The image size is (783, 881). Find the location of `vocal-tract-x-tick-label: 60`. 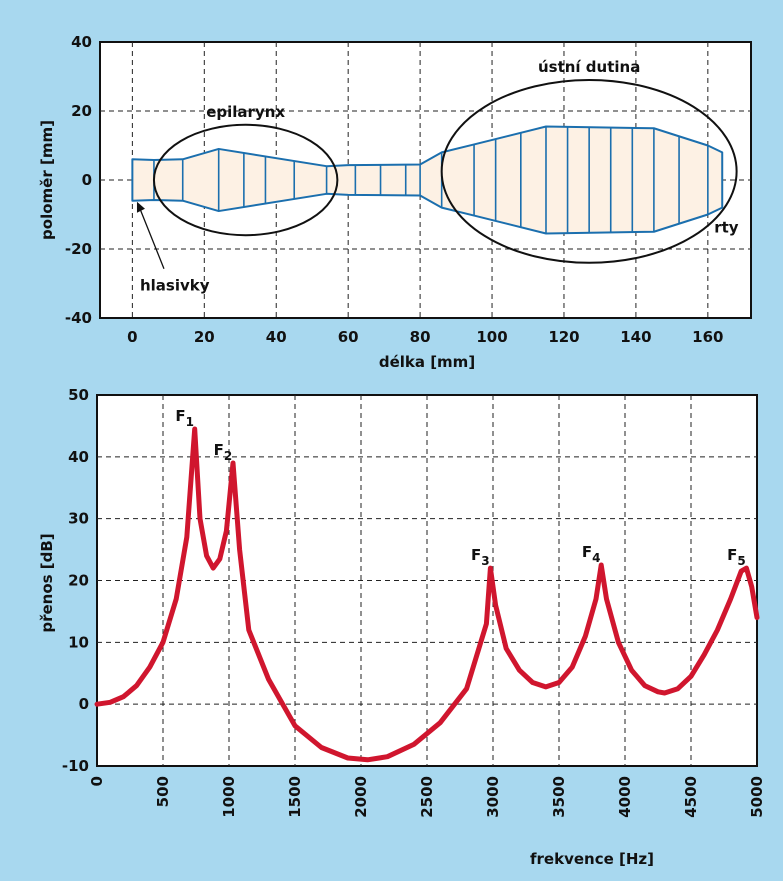

vocal-tract-x-tick-label: 60 is located at coordinates (348, 337).